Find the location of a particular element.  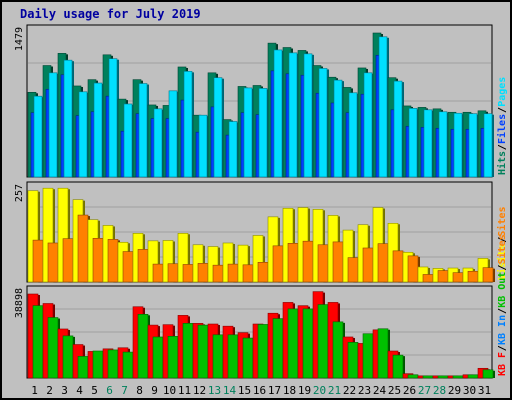

x-tick-label: 24 is located at coordinates (380, 390).